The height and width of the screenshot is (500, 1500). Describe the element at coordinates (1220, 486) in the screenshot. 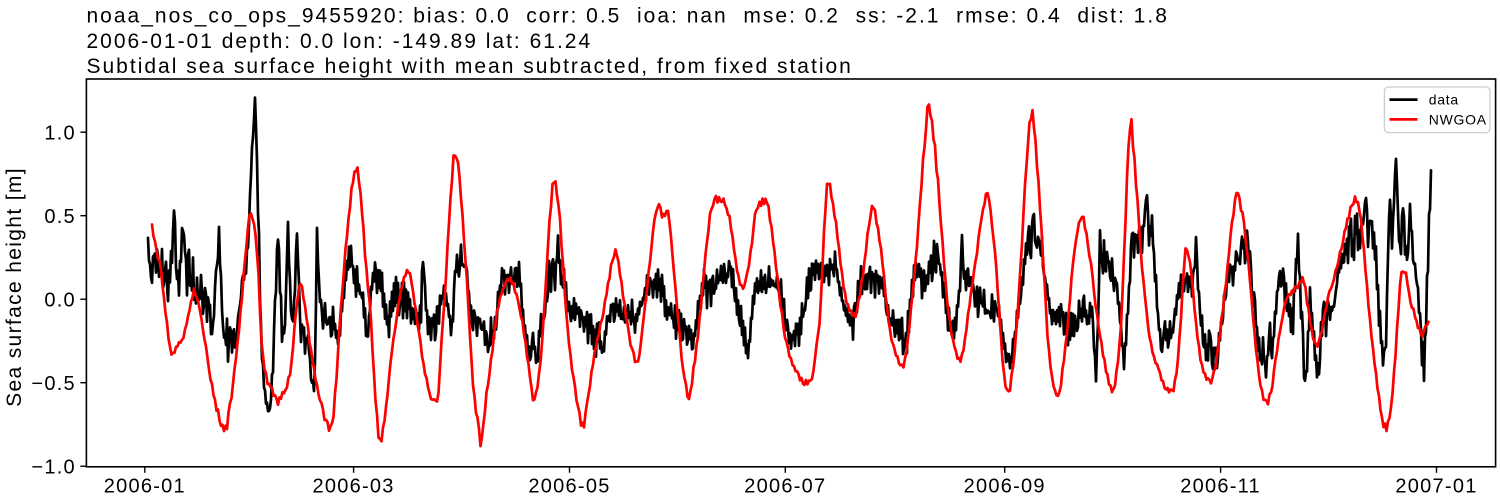

I see `svg-text: 2006-11` at that location.